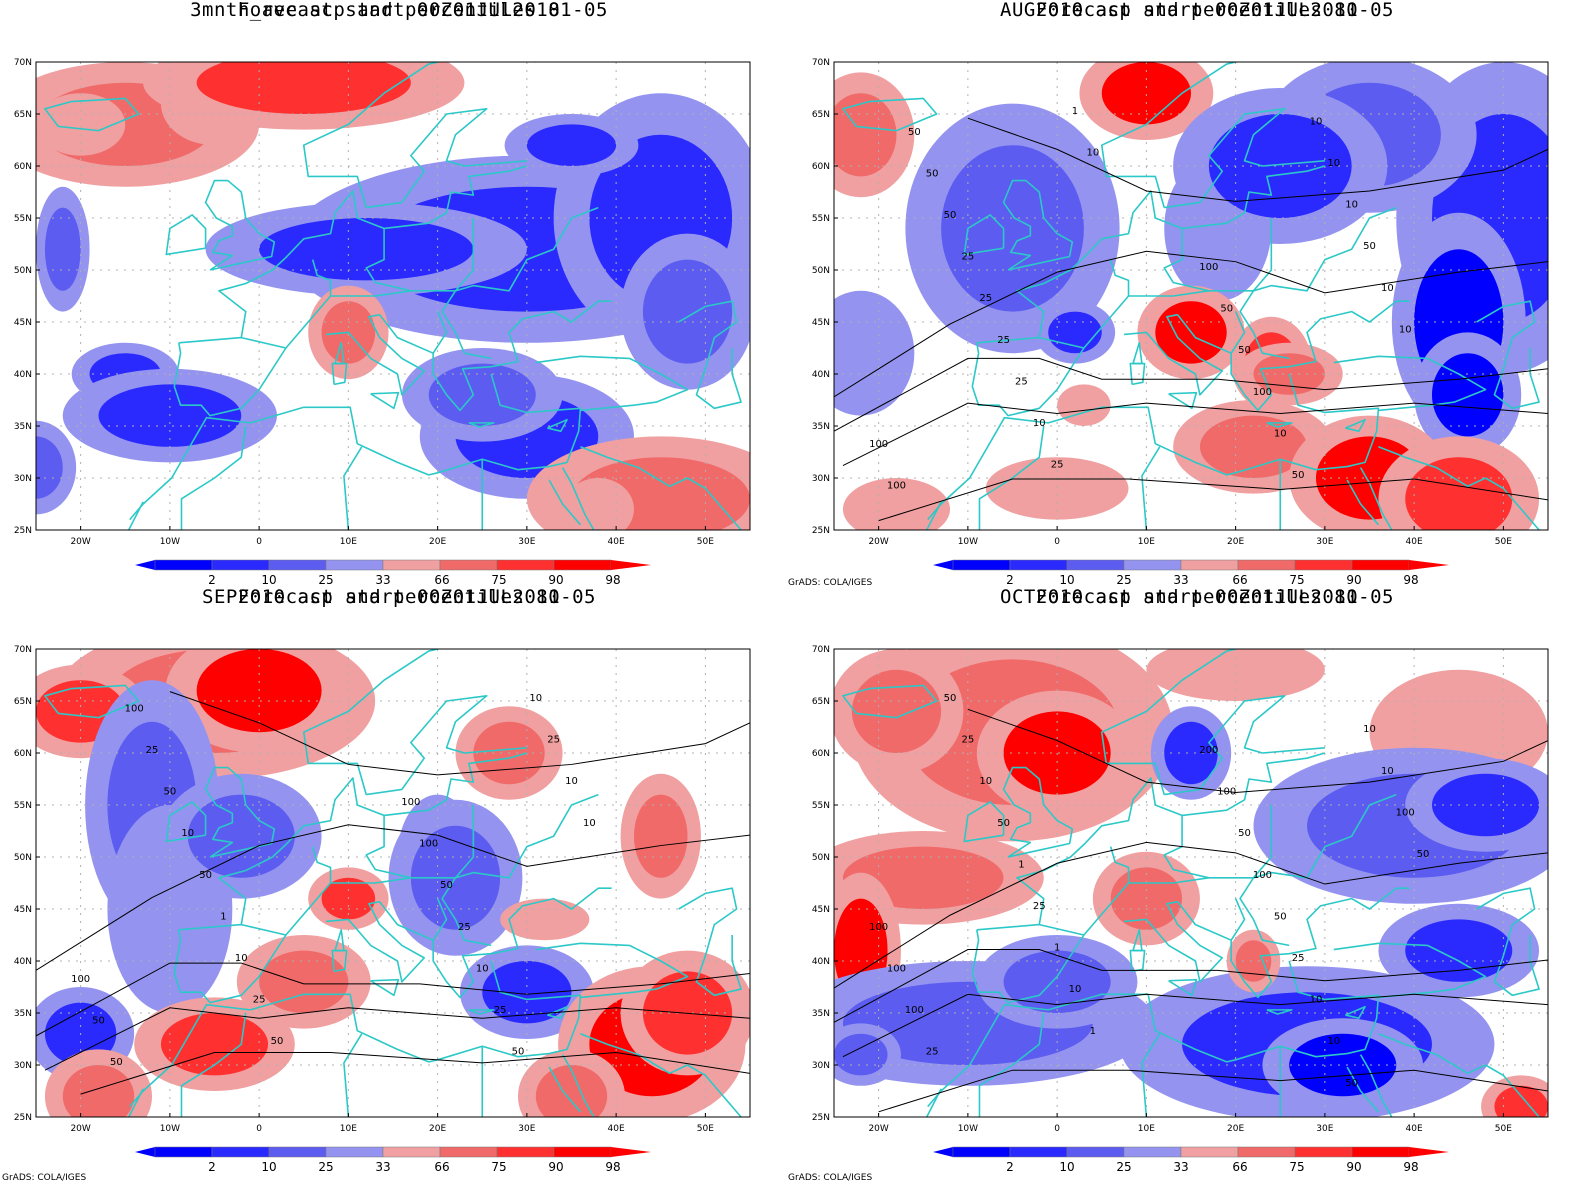 This screenshot has width=1596, height=1196. What do you see at coordinates (437, 1129) in the screenshot?
I see `longitude-label: 20E` at bounding box center [437, 1129].